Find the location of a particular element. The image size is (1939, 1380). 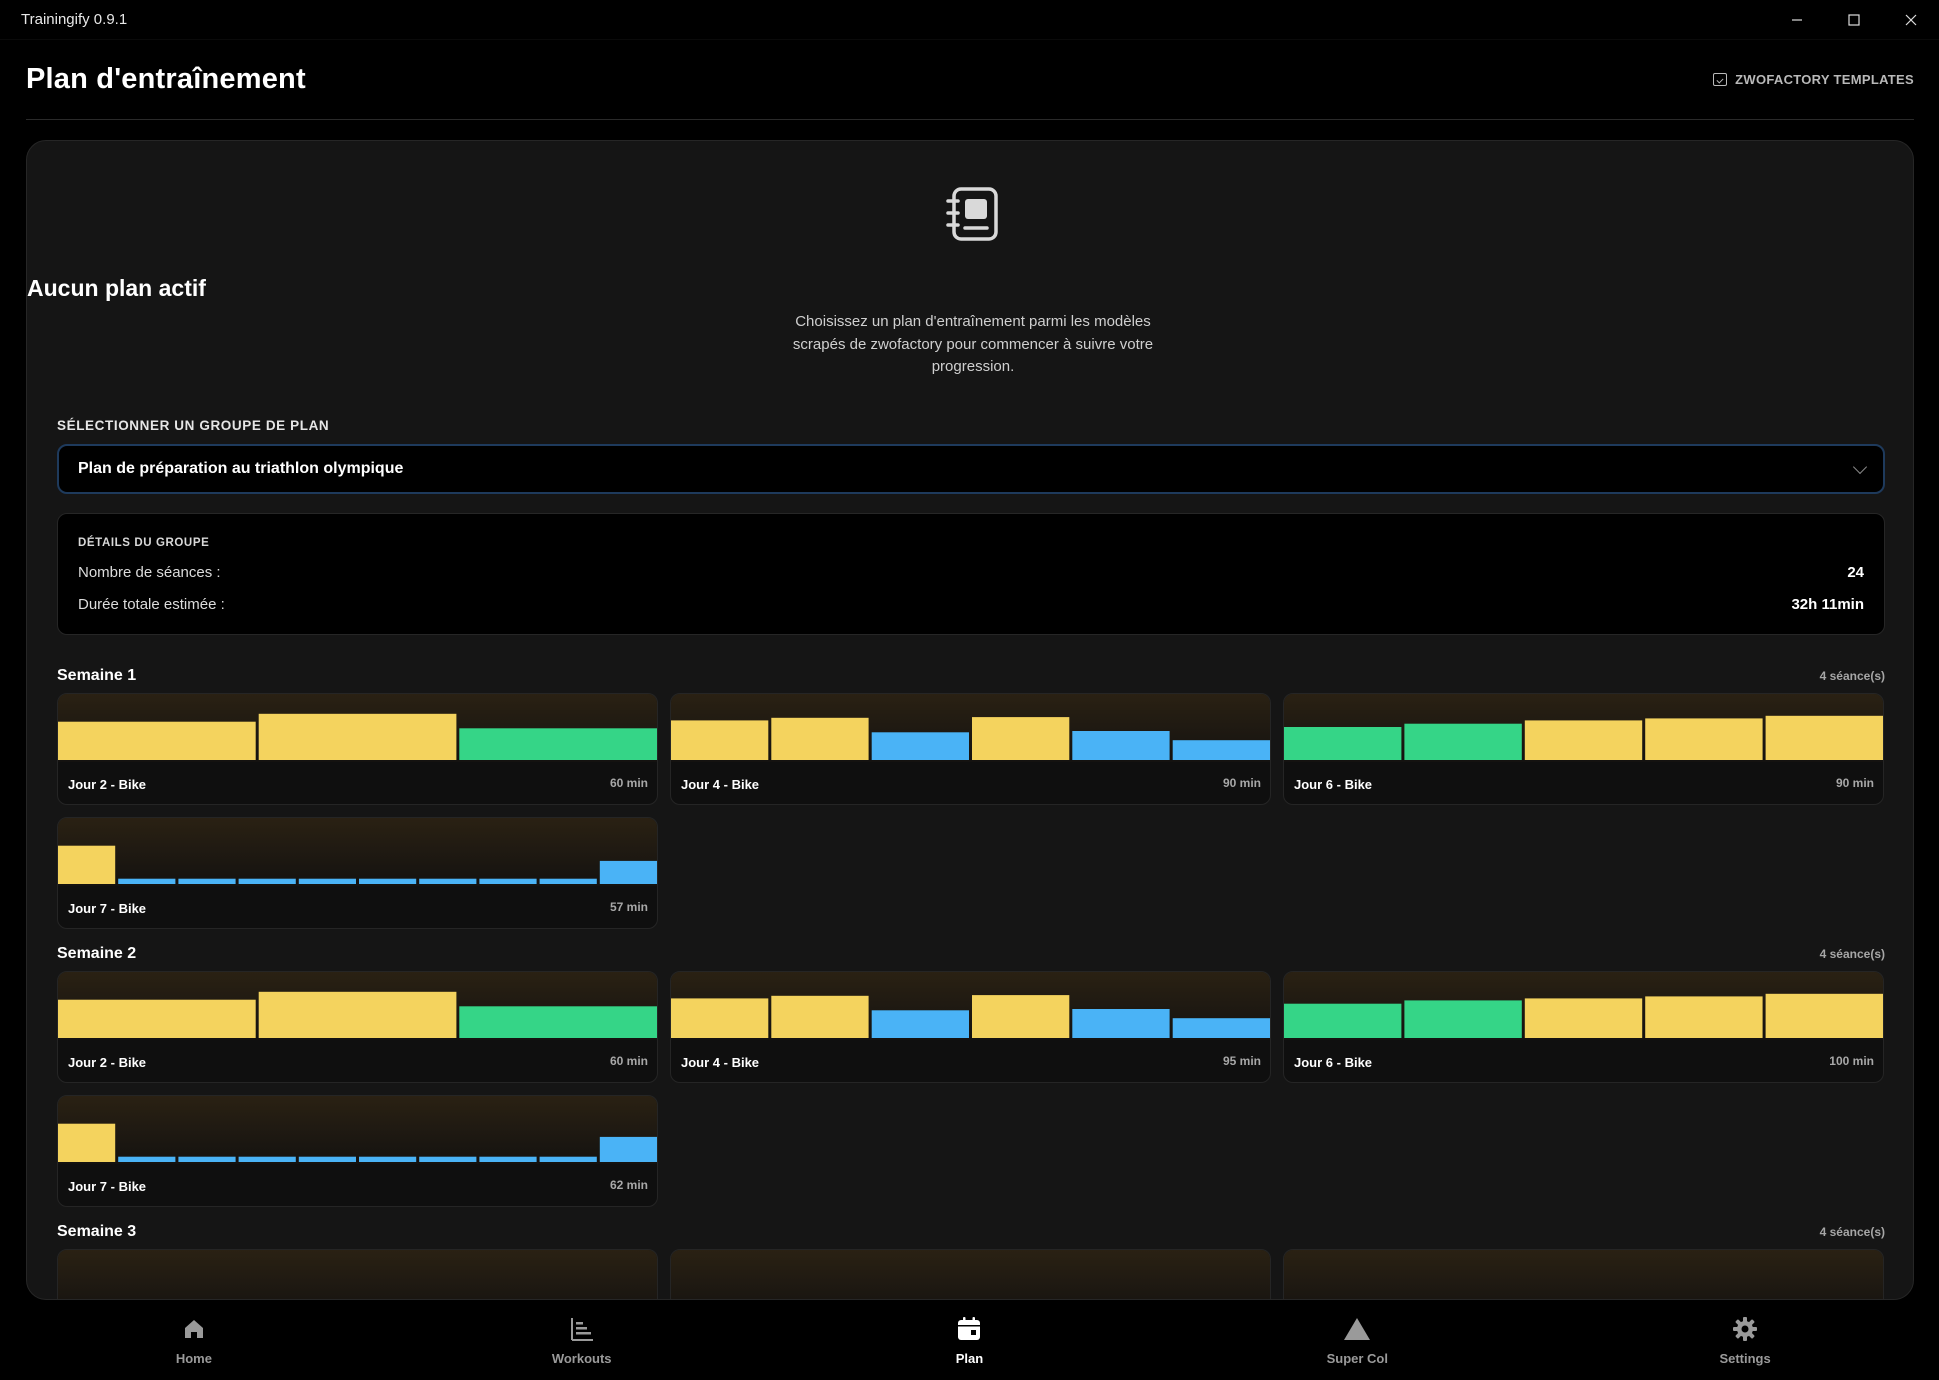

total-duration-row: Durée totale estimée : 32h 11min is located at coordinates (971, 604).